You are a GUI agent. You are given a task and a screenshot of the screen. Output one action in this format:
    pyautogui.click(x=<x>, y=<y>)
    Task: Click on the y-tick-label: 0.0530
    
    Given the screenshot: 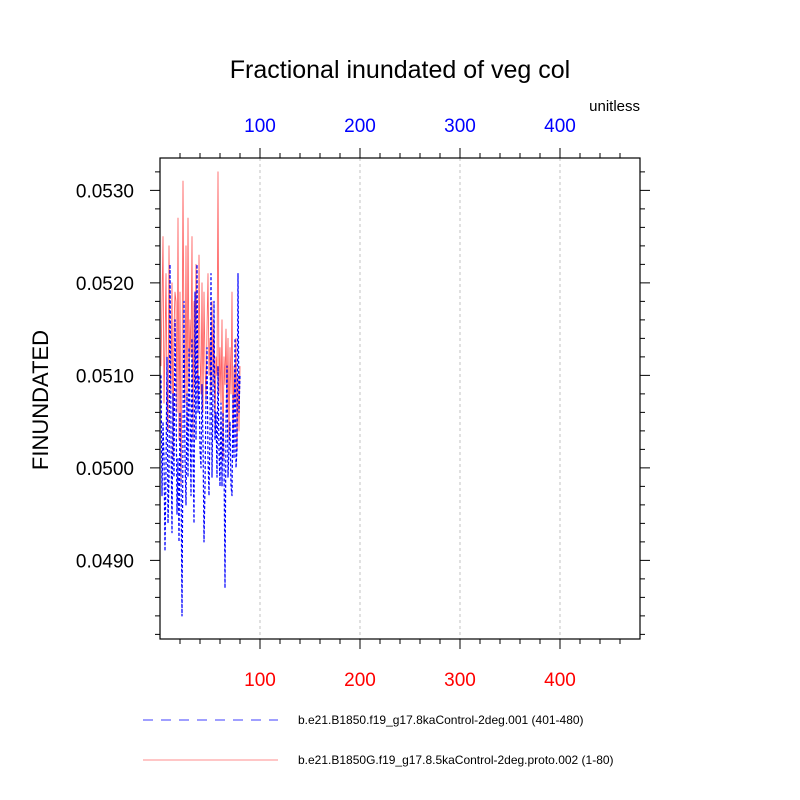 What is the action you would take?
    pyautogui.click(x=105, y=191)
    